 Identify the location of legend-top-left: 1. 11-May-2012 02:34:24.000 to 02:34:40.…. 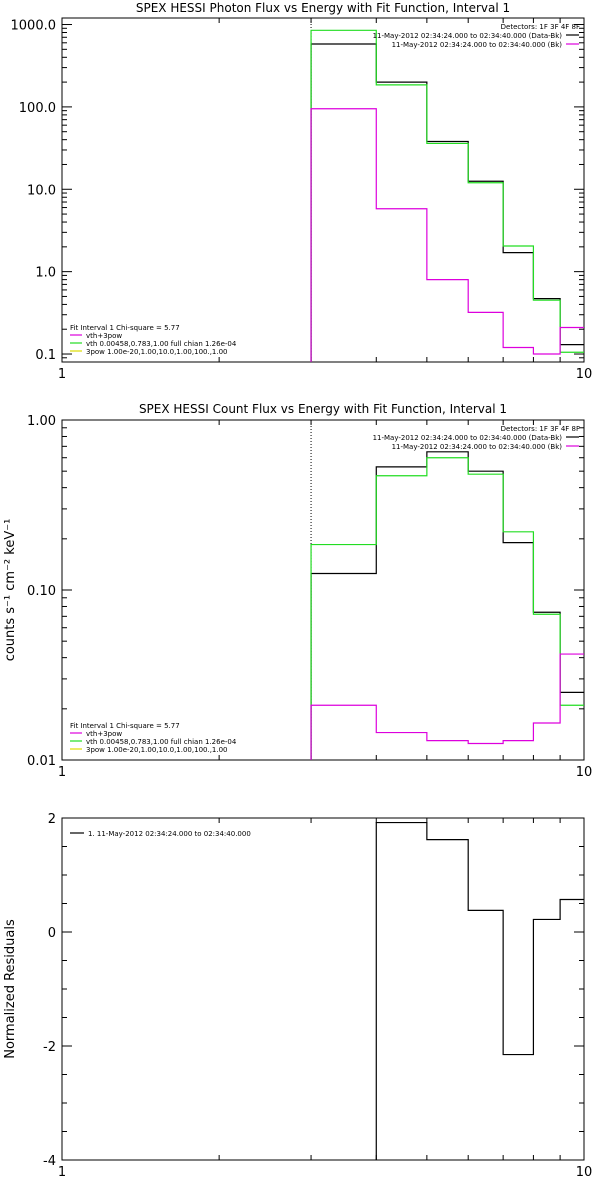
(160, 834).